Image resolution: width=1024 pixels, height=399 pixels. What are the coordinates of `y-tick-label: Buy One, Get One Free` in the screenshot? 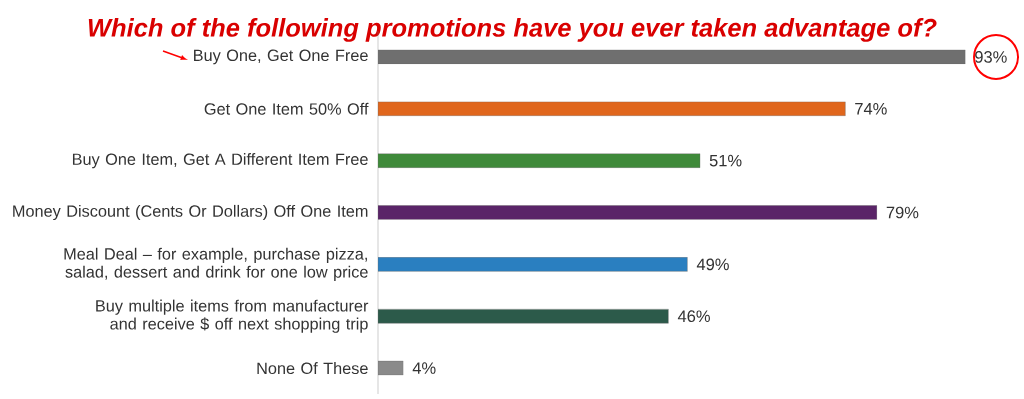 It's located at (281, 57).